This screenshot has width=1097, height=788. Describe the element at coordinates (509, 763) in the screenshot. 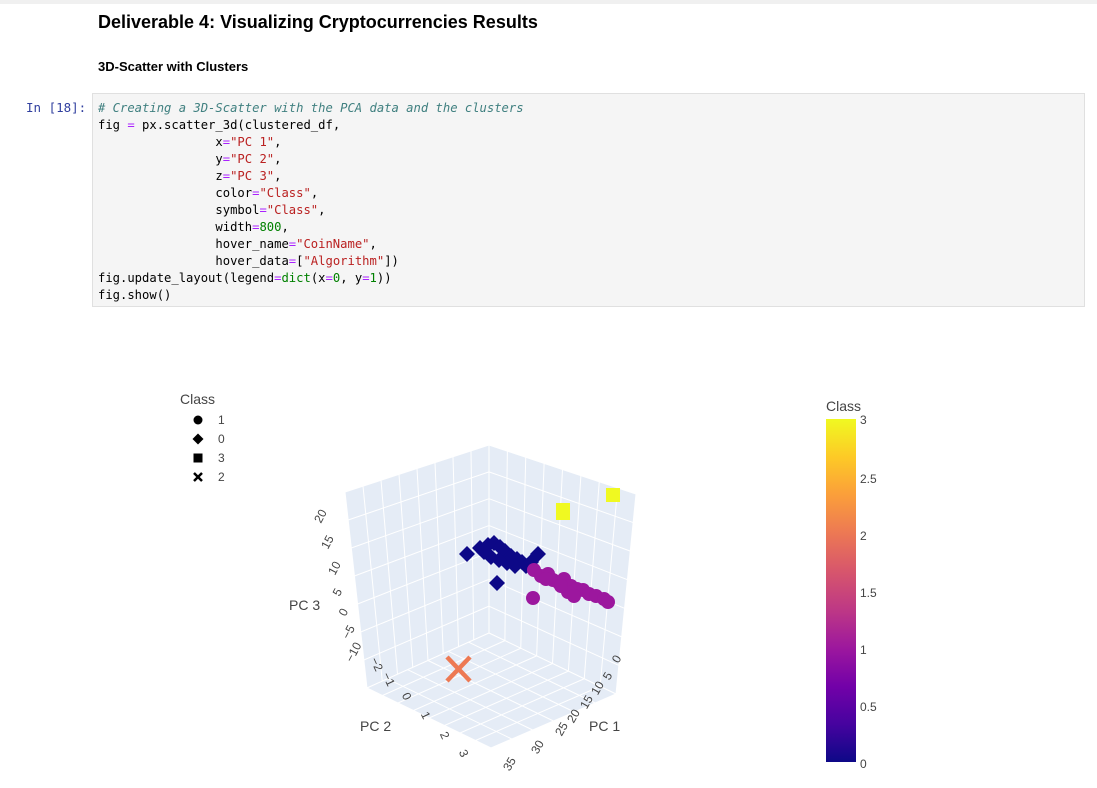

I see `axis-tick-label: 35` at that location.